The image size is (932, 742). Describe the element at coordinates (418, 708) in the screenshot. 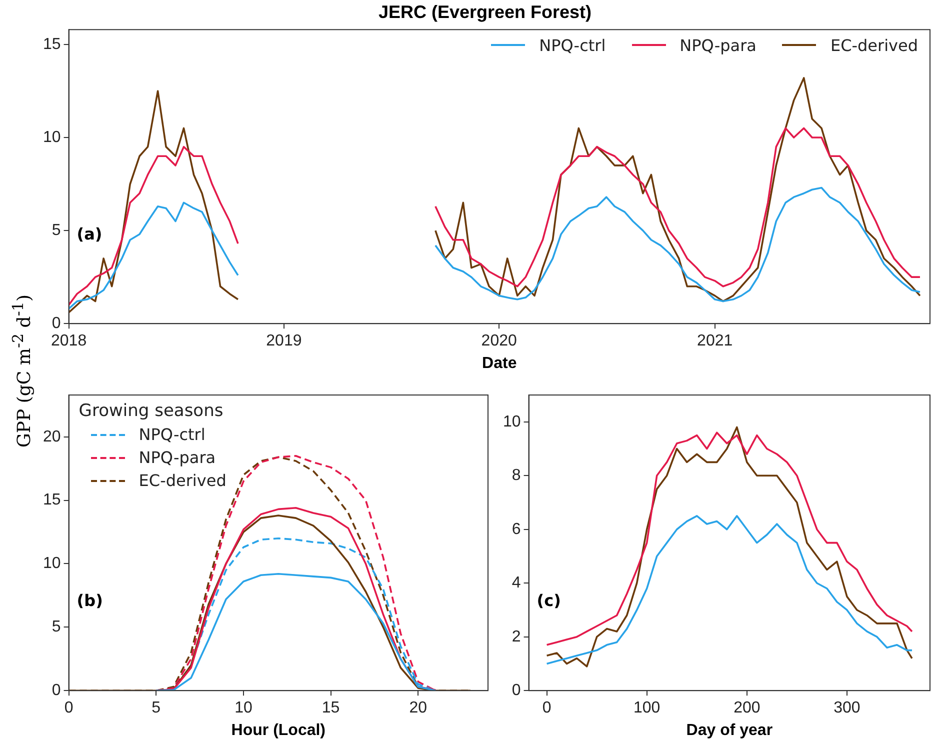

I see `x-tick-label: 20` at that location.